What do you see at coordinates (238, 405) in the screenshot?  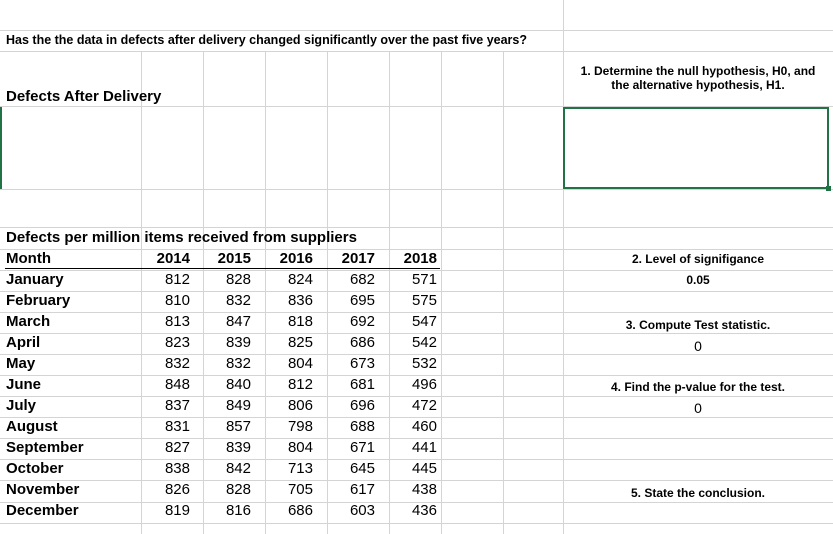 I see `value-cell: 849` at bounding box center [238, 405].